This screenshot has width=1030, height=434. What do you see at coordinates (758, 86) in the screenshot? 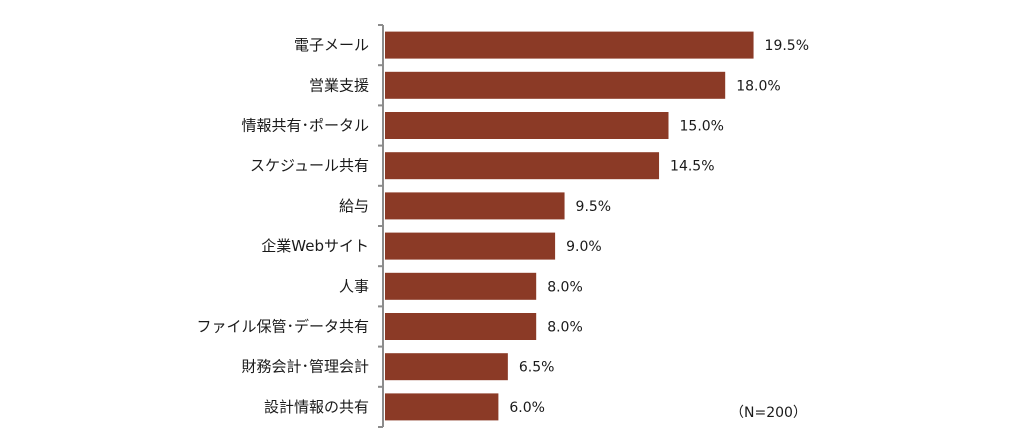
I see `value-label: 18.0%` at bounding box center [758, 86].